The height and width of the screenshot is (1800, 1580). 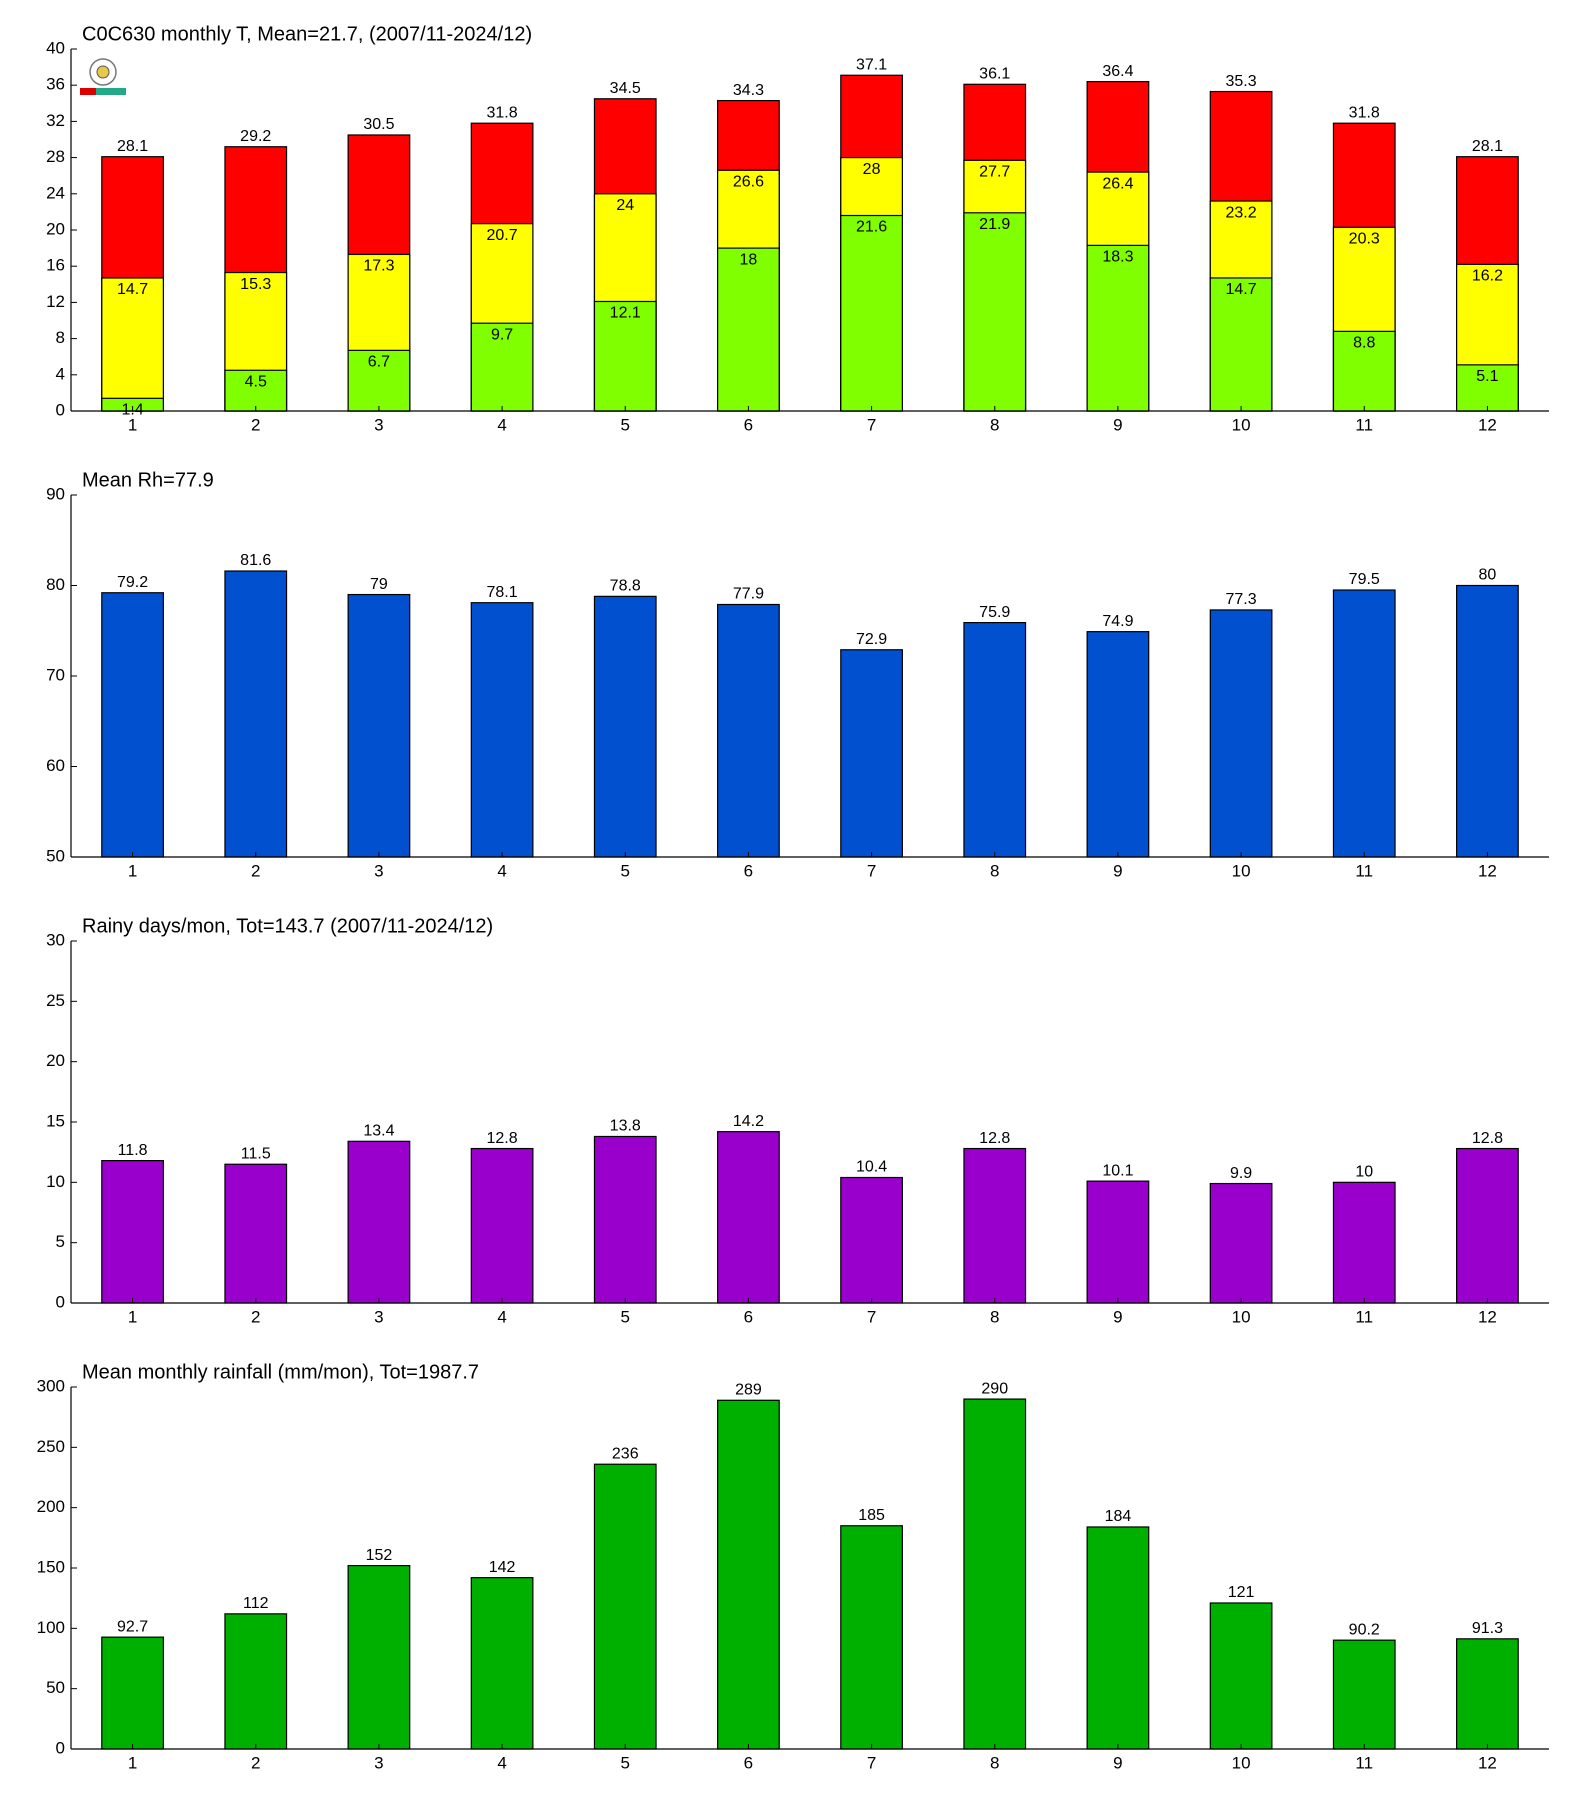 What do you see at coordinates (1487, 1316) in the screenshot?
I see `x-tick-label: 12` at bounding box center [1487, 1316].